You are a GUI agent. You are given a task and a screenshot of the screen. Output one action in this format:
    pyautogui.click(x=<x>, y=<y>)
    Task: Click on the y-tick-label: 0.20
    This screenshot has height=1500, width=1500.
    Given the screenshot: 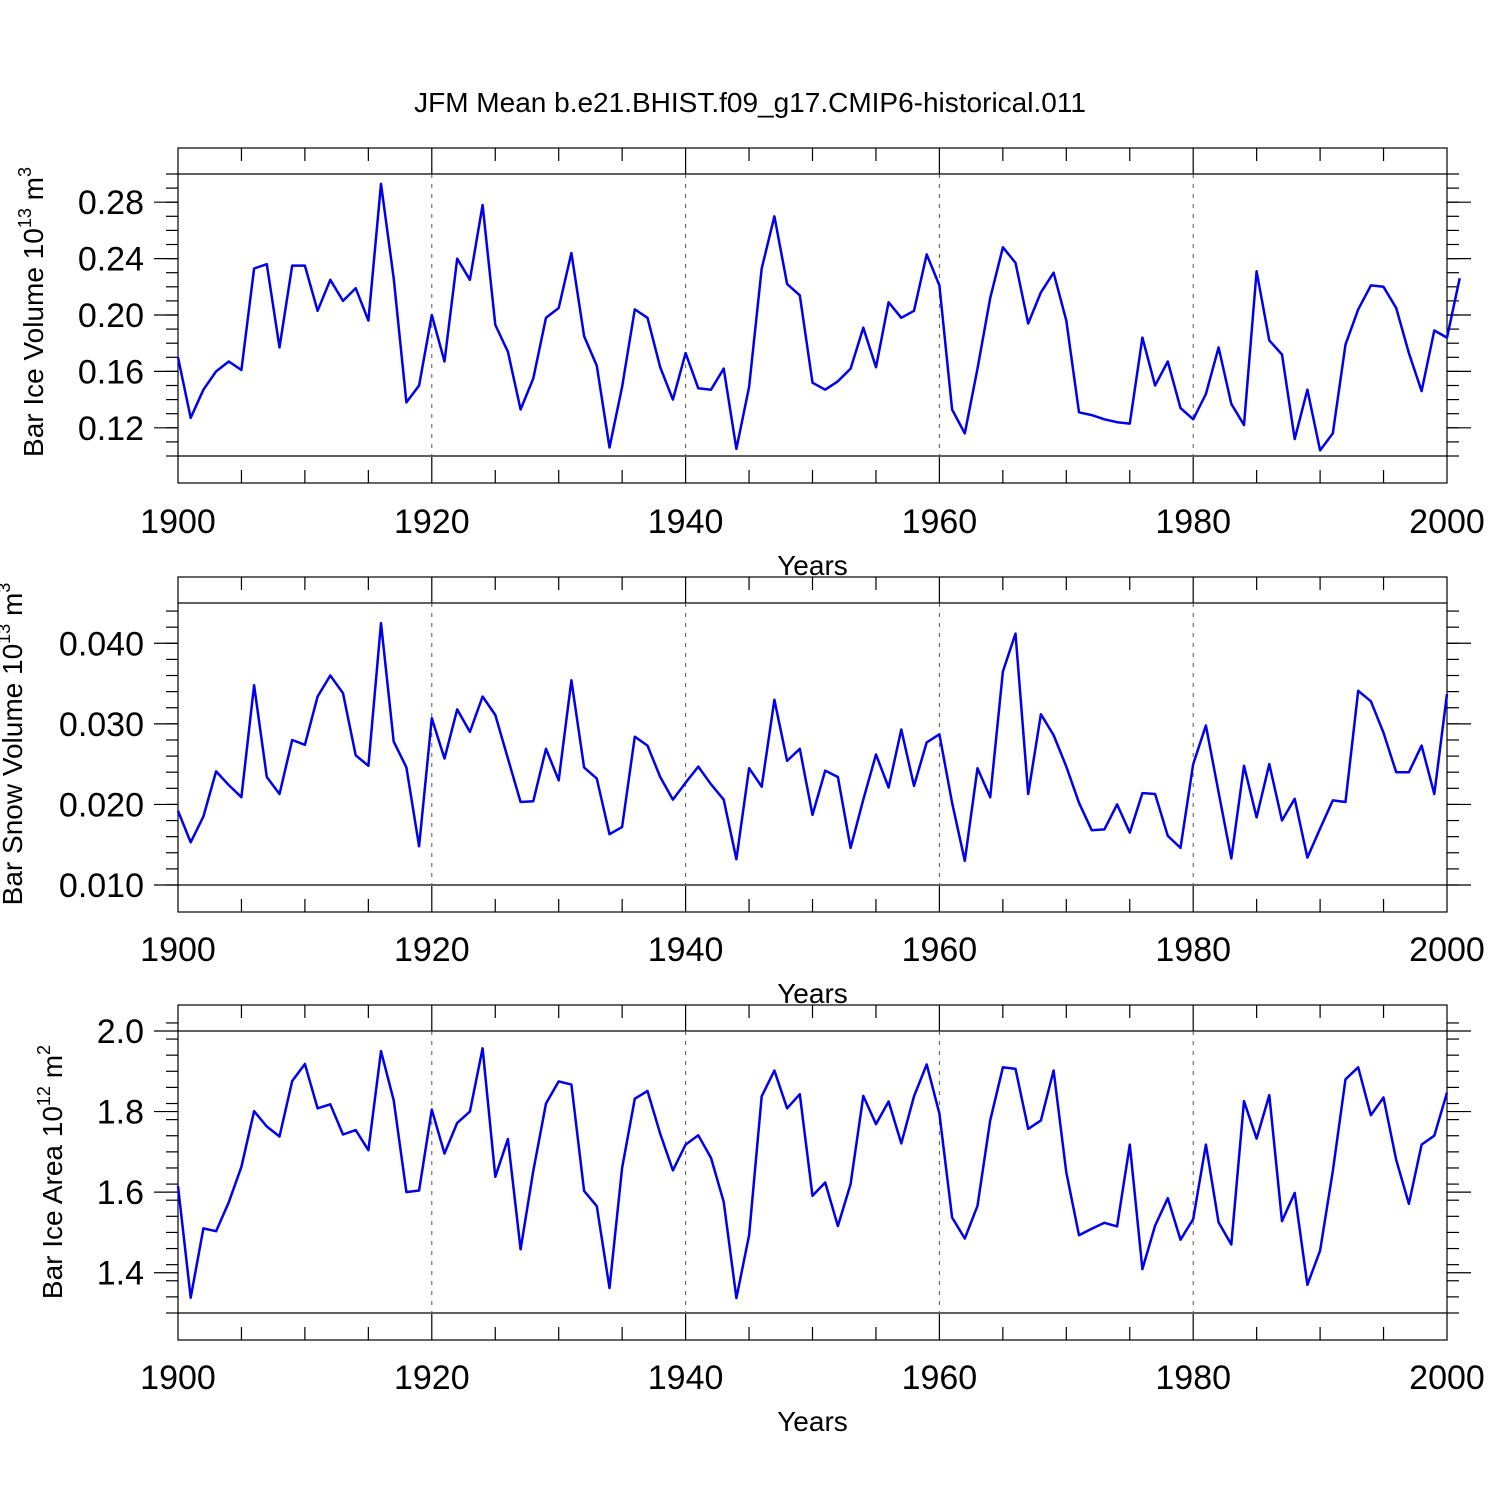 What is the action you would take?
    pyautogui.click(x=111, y=316)
    